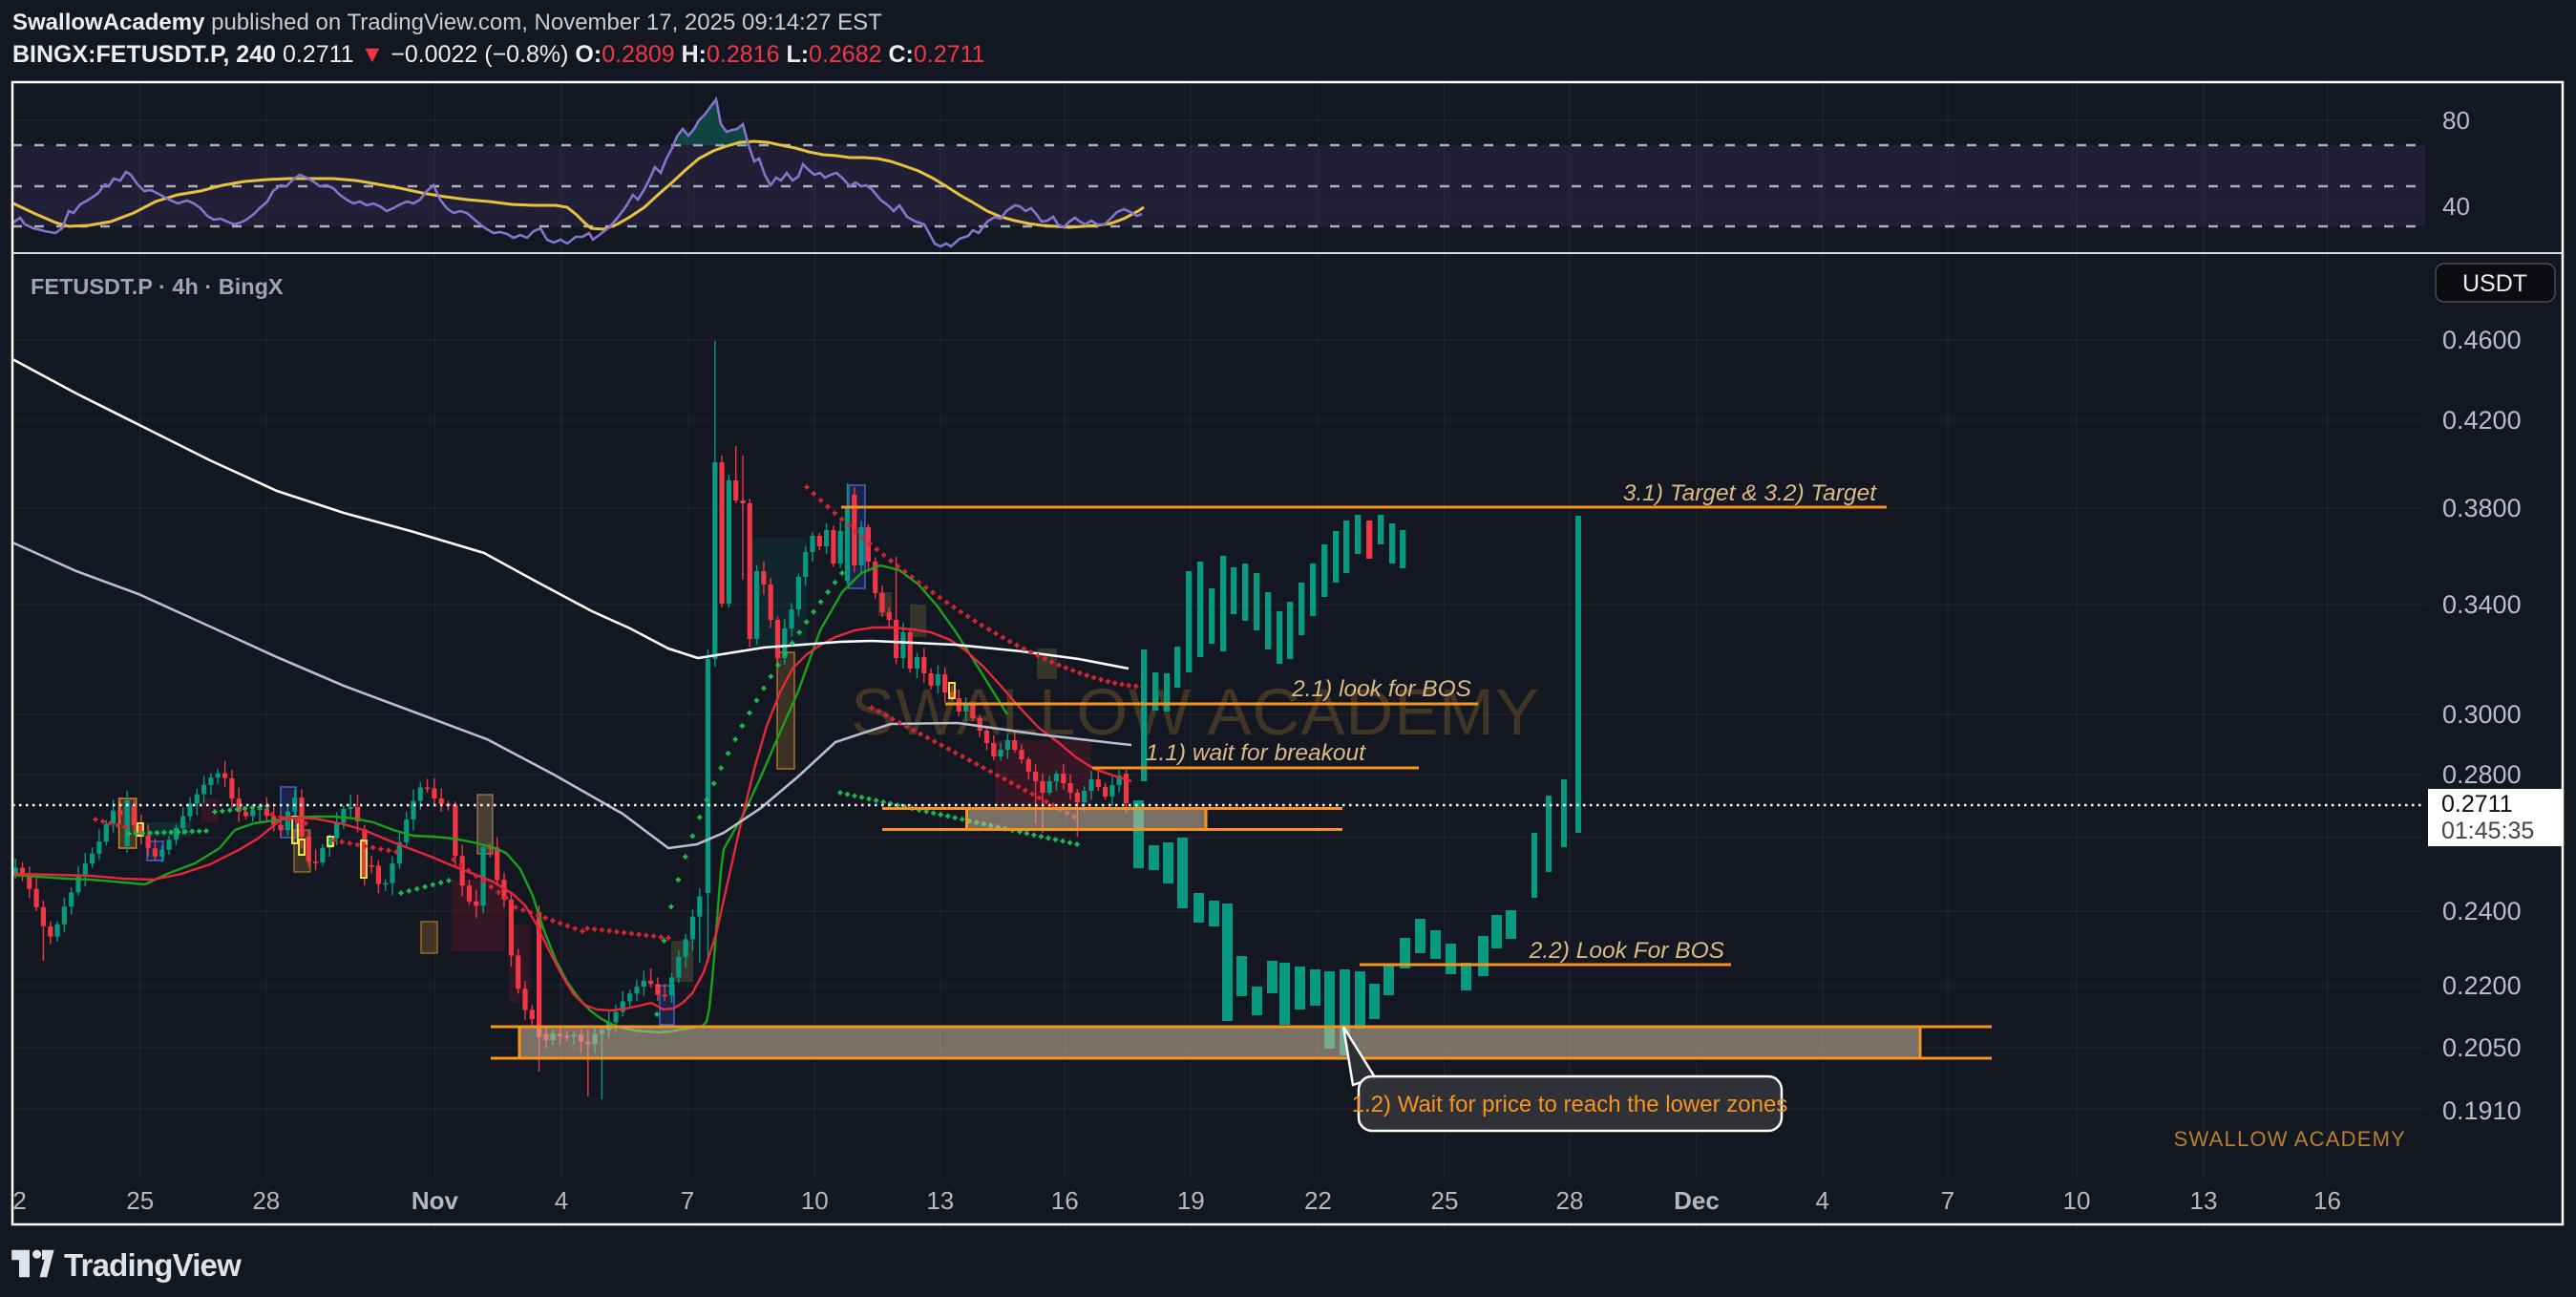 This screenshot has width=2576, height=1297. Describe the element at coordinates (1627, 951) in the screenshot. I see `svg-text: 2.2) Look For BOS` at that location.